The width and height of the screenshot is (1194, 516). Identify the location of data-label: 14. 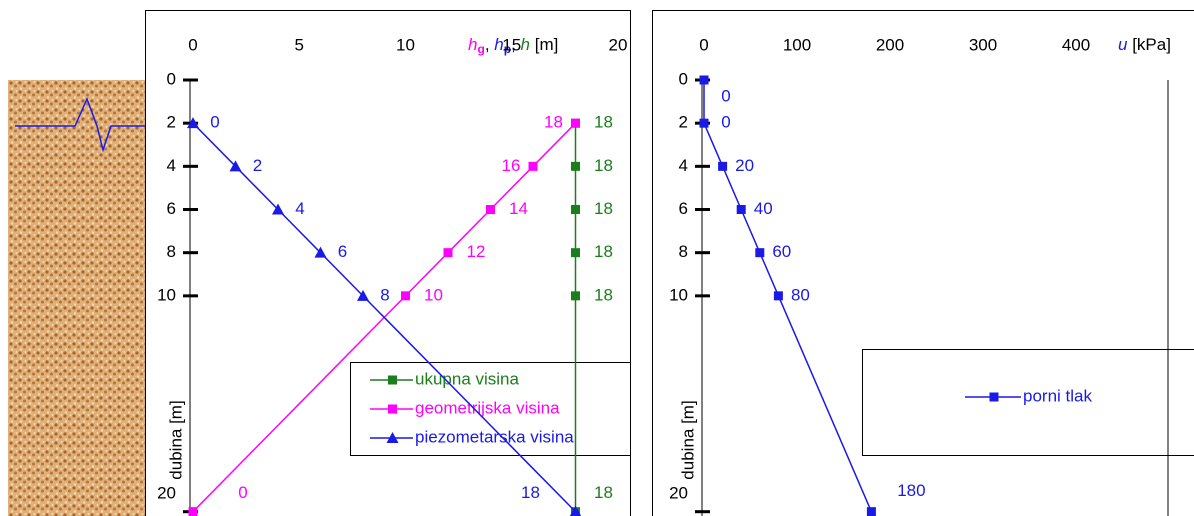
(518, 208).